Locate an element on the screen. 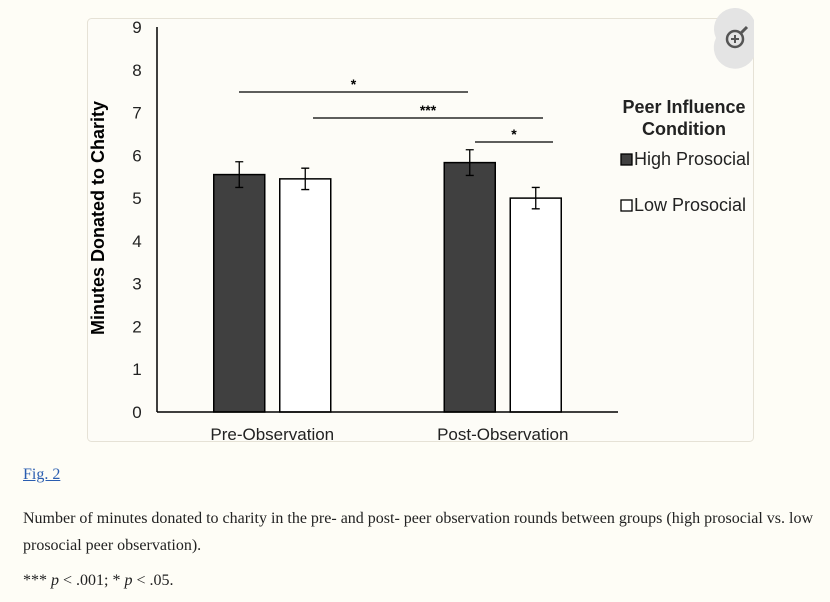  x-tick-label: Pre-Observation is located at coordinates (272, 434).